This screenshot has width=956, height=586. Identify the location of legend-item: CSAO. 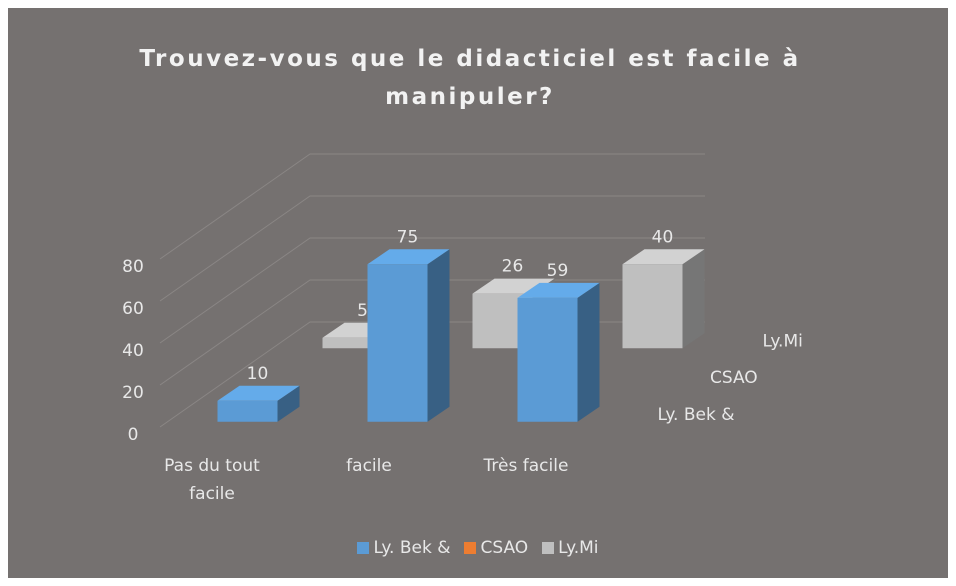
(496, 548).